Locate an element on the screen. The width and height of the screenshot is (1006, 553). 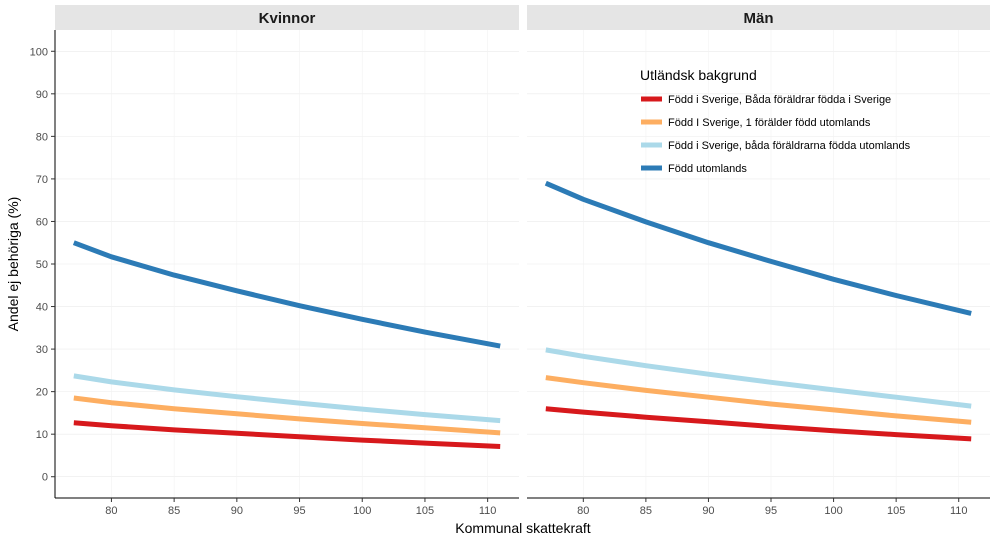
y-tick-label: 0 is located at coordinates (45, 478).